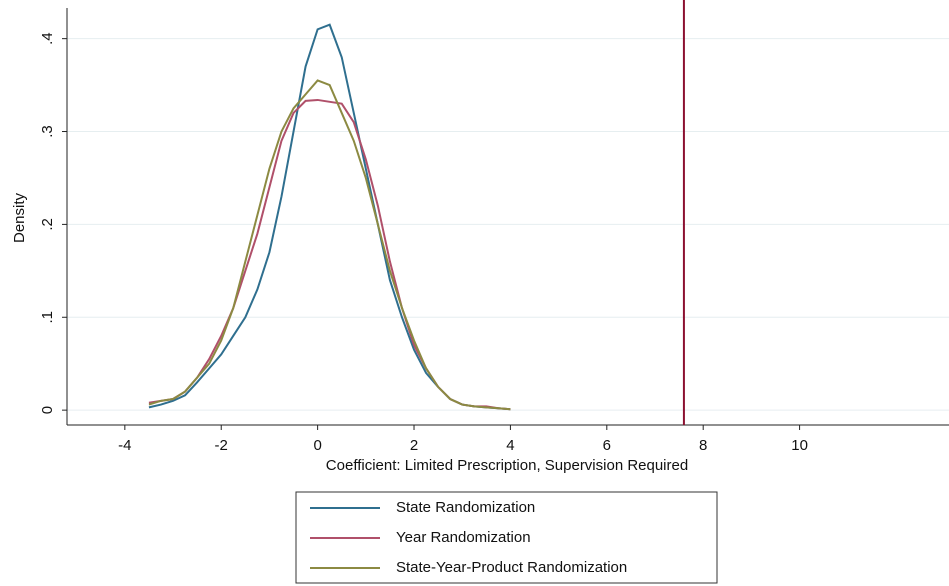  Describe the element at coordinates (47, 224) in the screenshot. I see `y-tick-label: .2` at that location.